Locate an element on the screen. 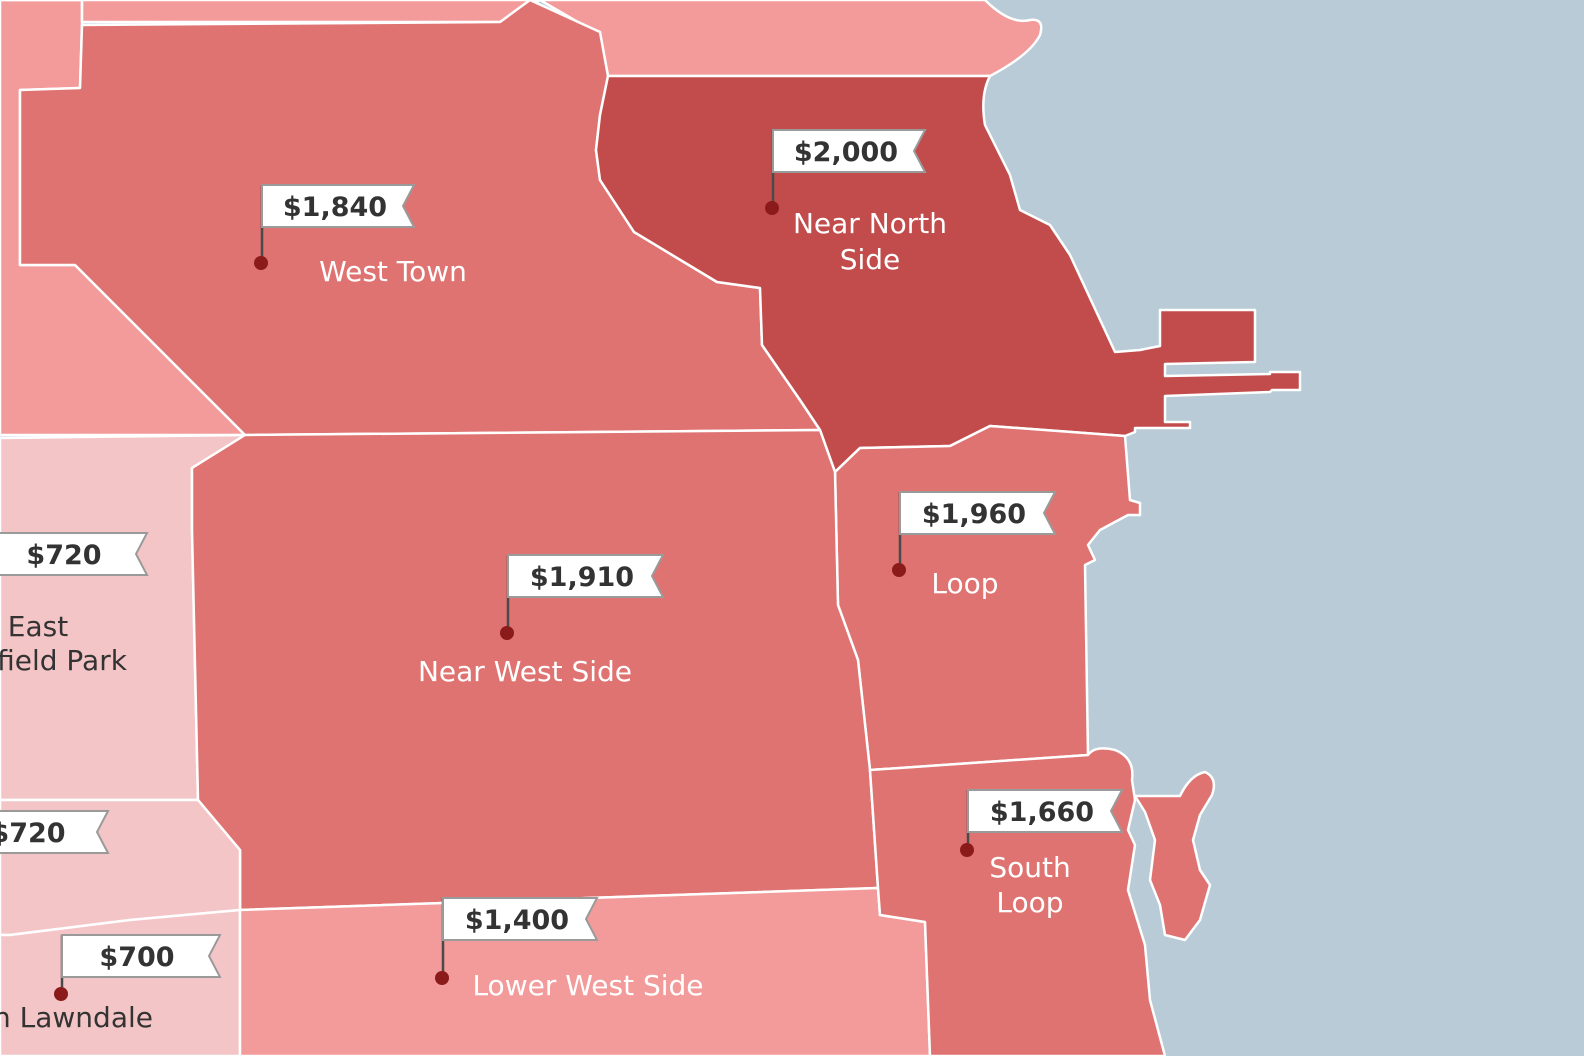 The image size is (1584, 1056). label-west-town: West Town is located at coordinates (393, 271).